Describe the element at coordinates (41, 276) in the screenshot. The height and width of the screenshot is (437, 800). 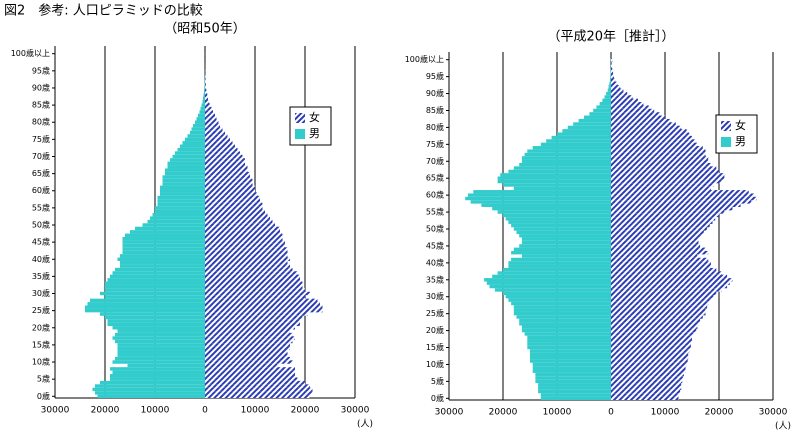
I see `y-tick-label: 35歳` at that location.